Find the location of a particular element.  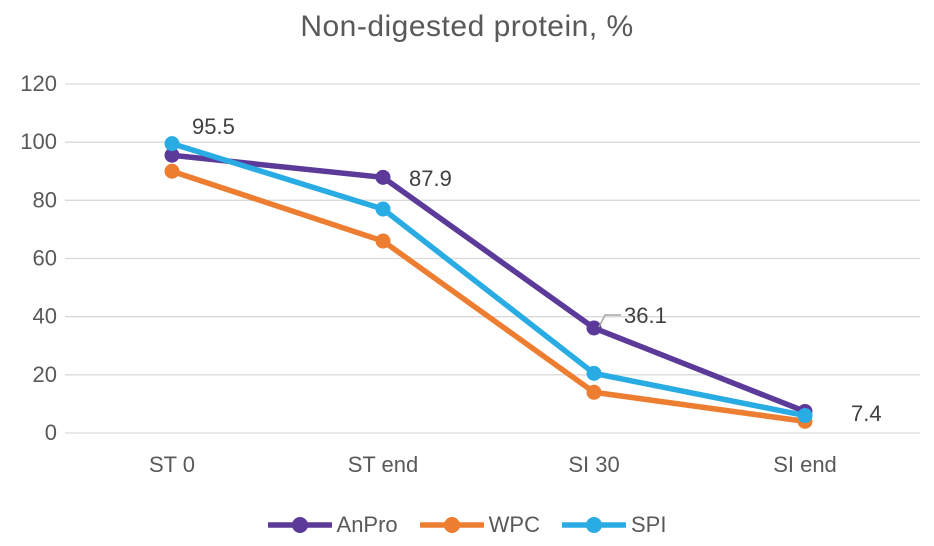

y-tick-label: 20 is located at coordinates (45, 374).